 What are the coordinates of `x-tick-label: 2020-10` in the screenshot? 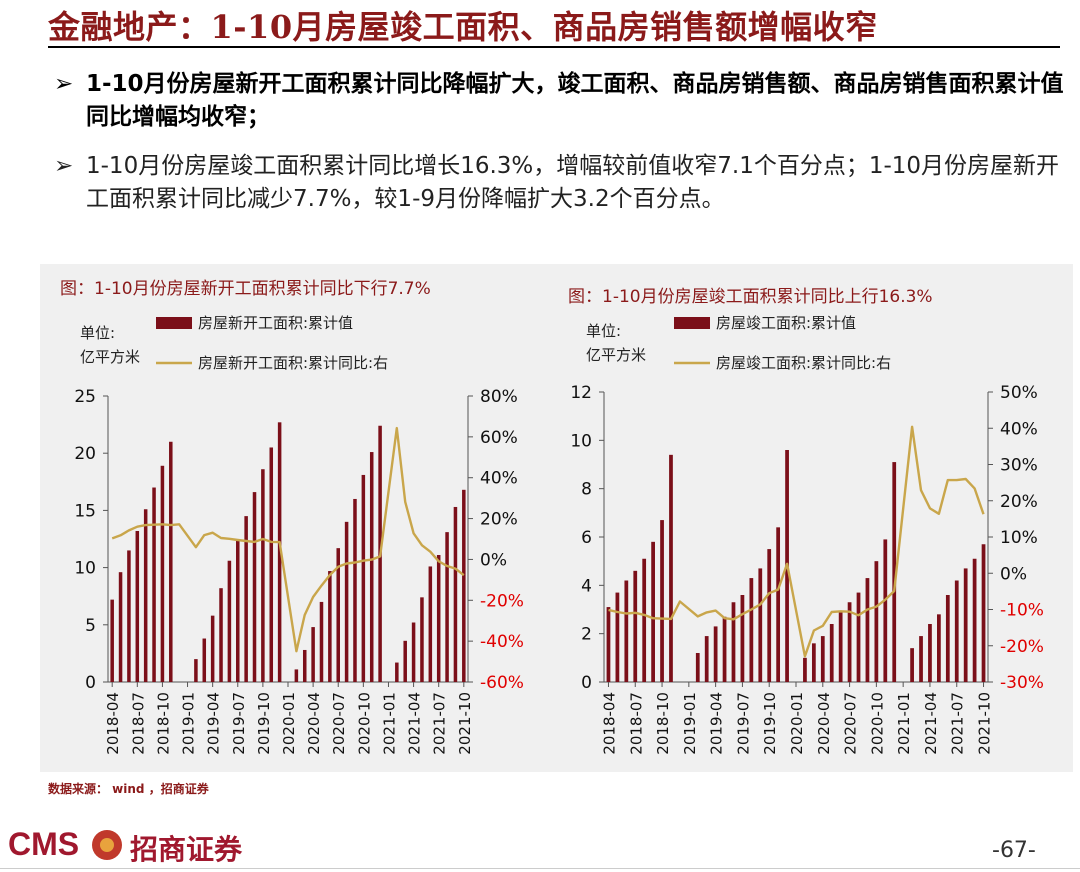 It's located at (364, 723).